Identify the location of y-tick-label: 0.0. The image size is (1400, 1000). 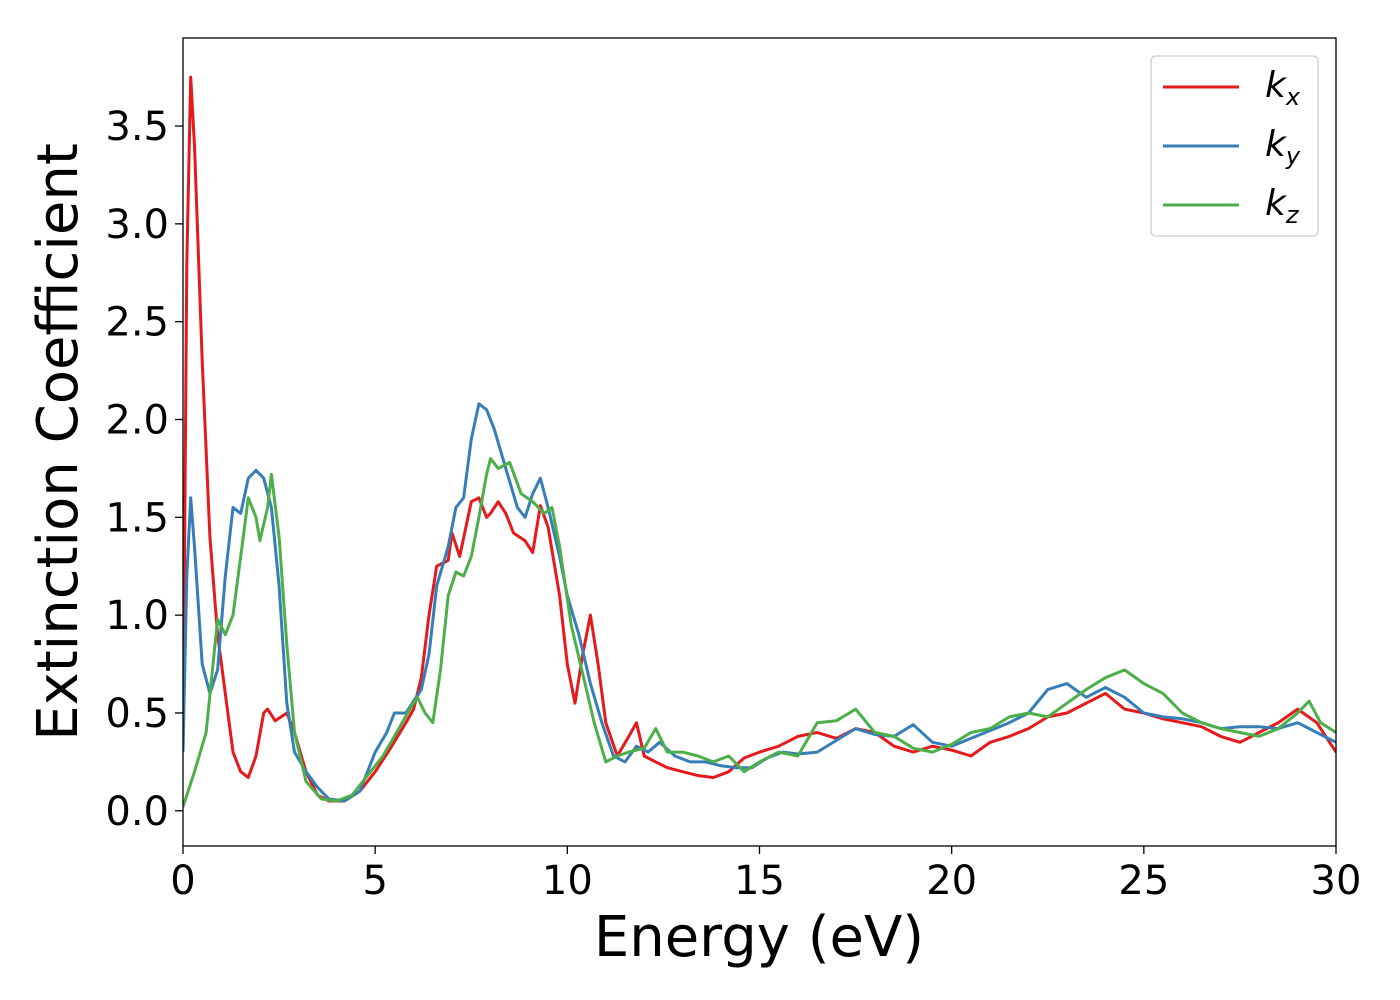
(137, 812).